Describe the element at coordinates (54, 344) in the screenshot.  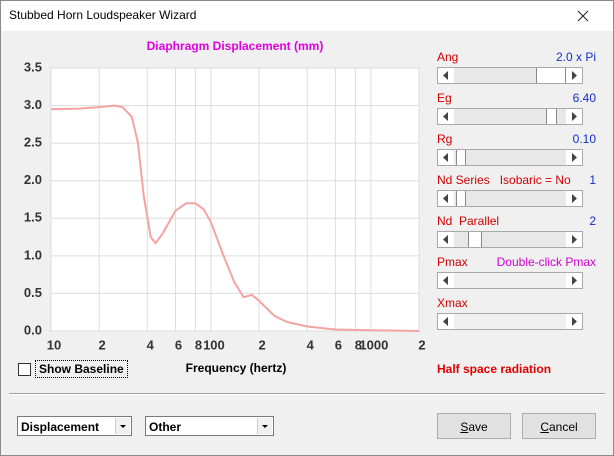
I see `x-tick-label: 10` at that location.